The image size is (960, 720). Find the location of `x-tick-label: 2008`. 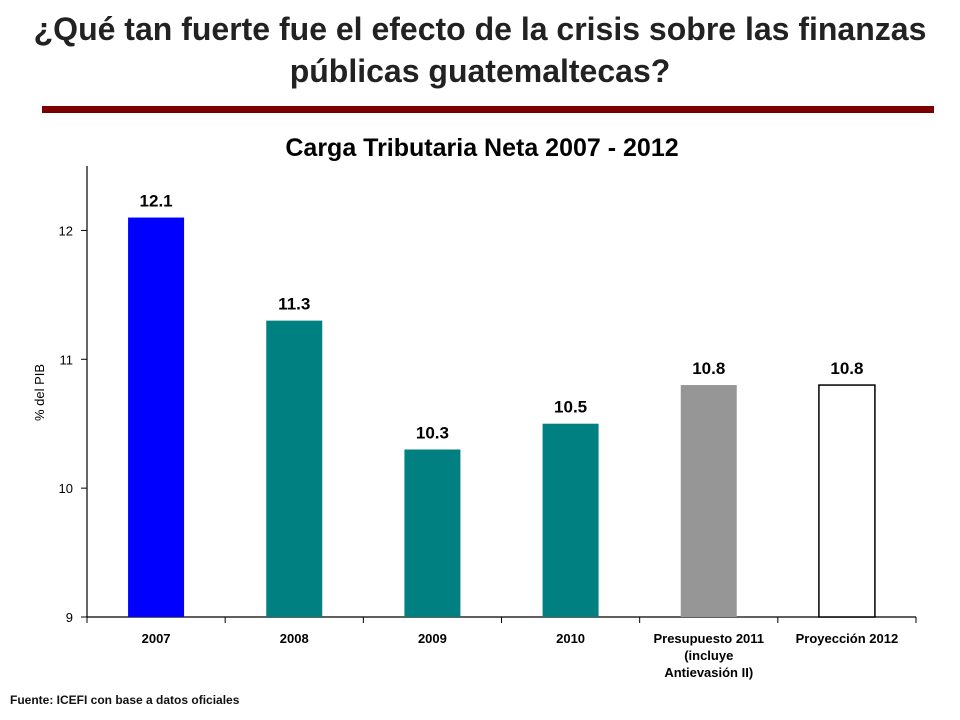

x-tick-label: 2008 is located at coordinates (294, 638).